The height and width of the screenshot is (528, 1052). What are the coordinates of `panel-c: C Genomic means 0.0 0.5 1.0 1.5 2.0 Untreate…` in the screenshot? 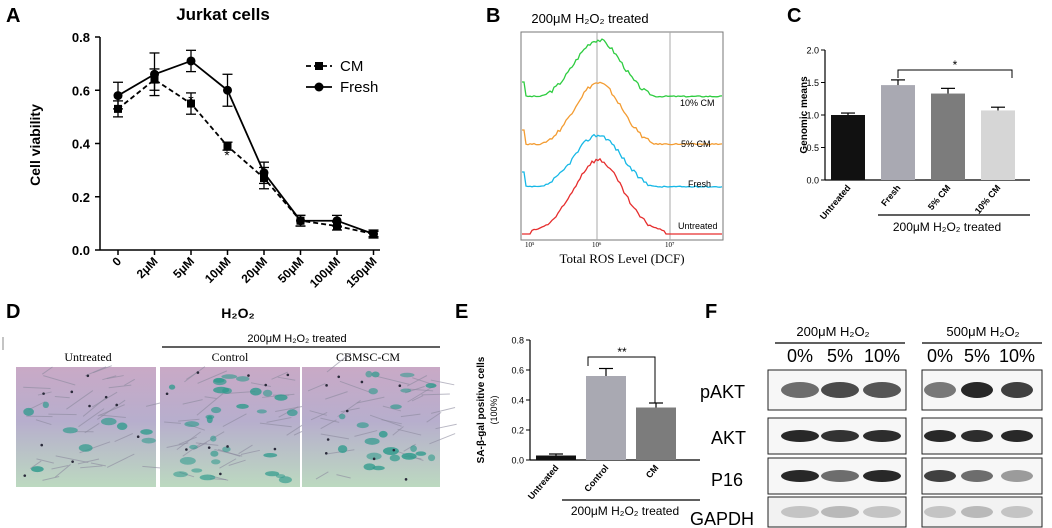 It's located at (908, 119).